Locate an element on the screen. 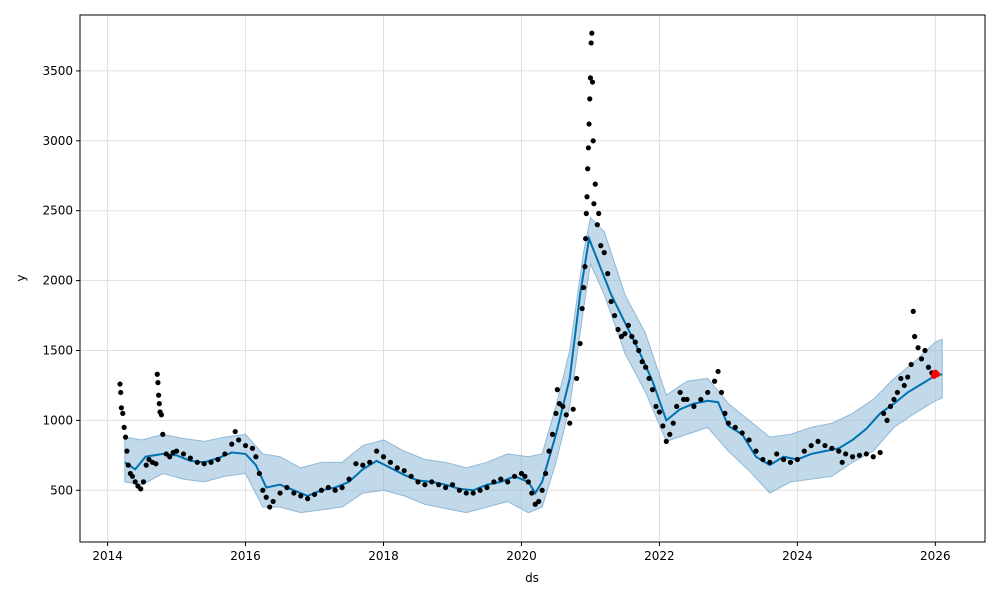  y-axis-label: y is located at coordinates (21, 277).